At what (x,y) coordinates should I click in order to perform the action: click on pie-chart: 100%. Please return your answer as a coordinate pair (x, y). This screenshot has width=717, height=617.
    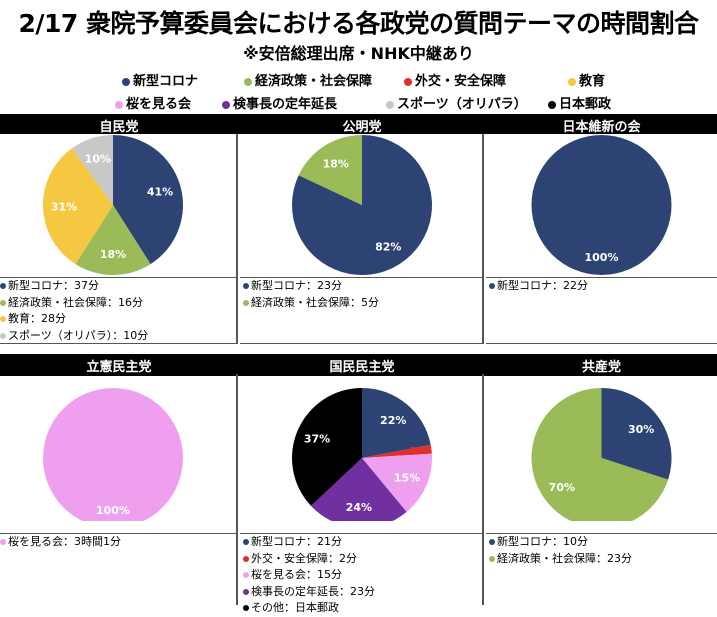
    Looking at the image, I should click on (113, 454).